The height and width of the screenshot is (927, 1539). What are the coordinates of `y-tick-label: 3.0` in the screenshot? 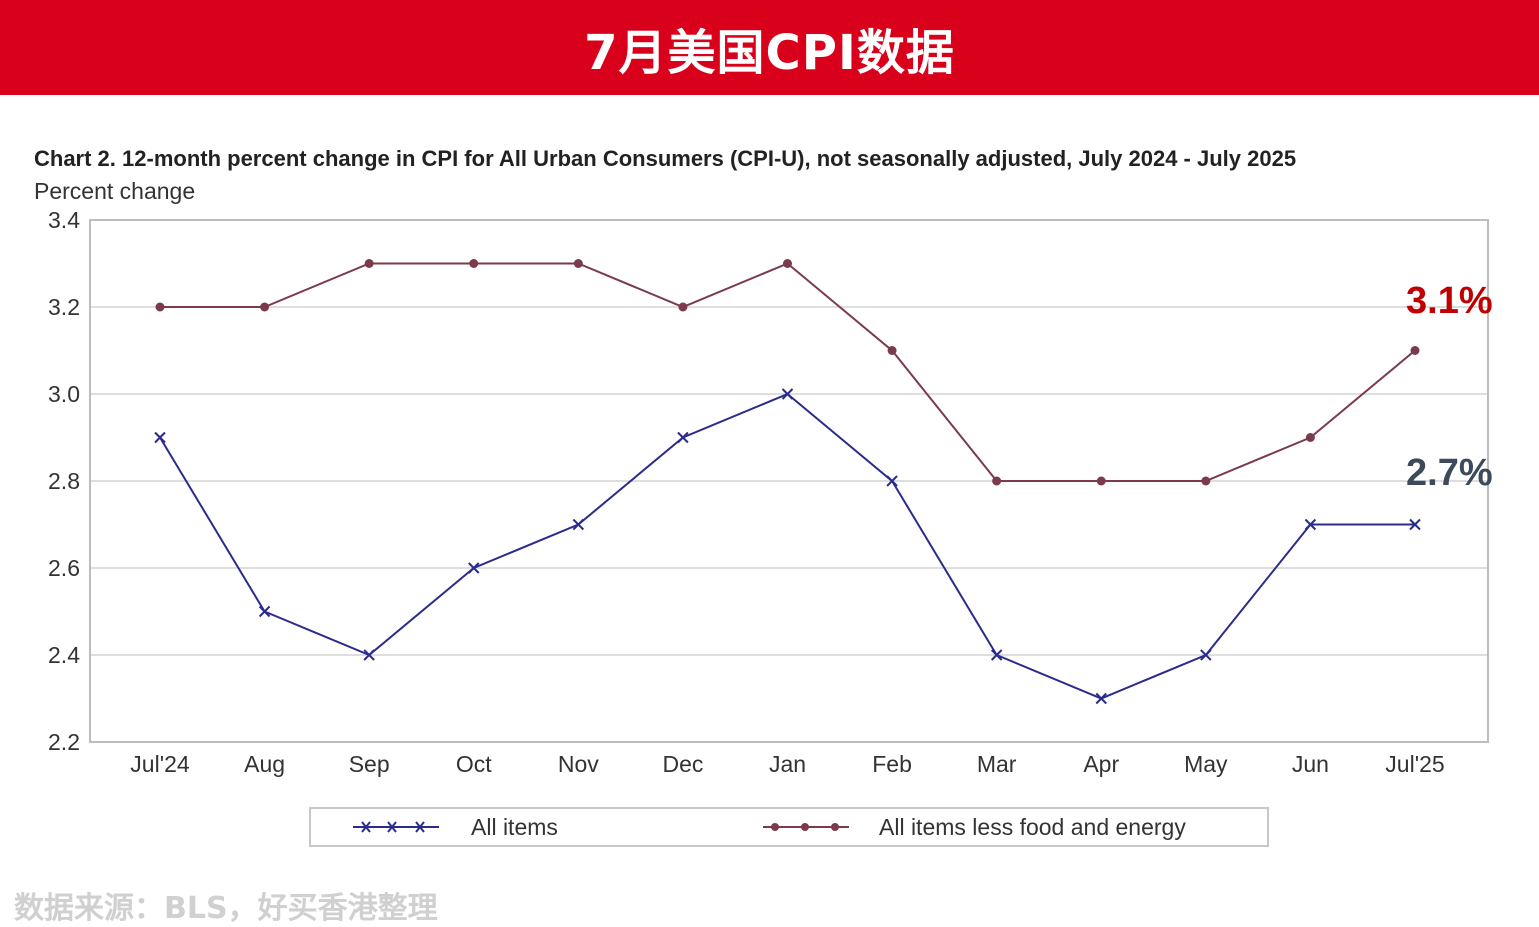 It's located at (64, 394).